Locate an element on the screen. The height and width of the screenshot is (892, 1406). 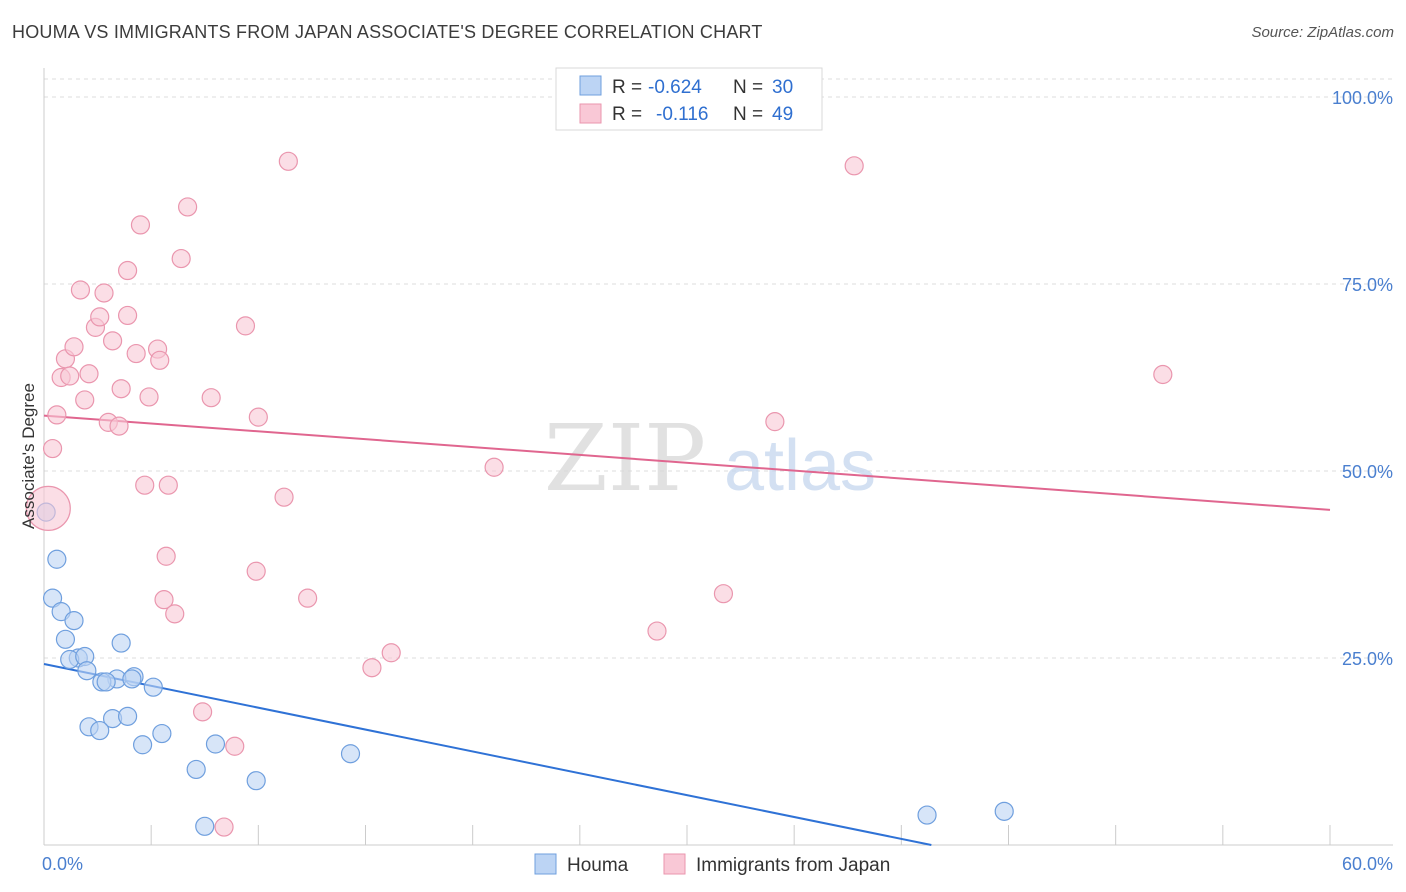
y-tick-label: 50.0% is located at coordinates (1367, 472).